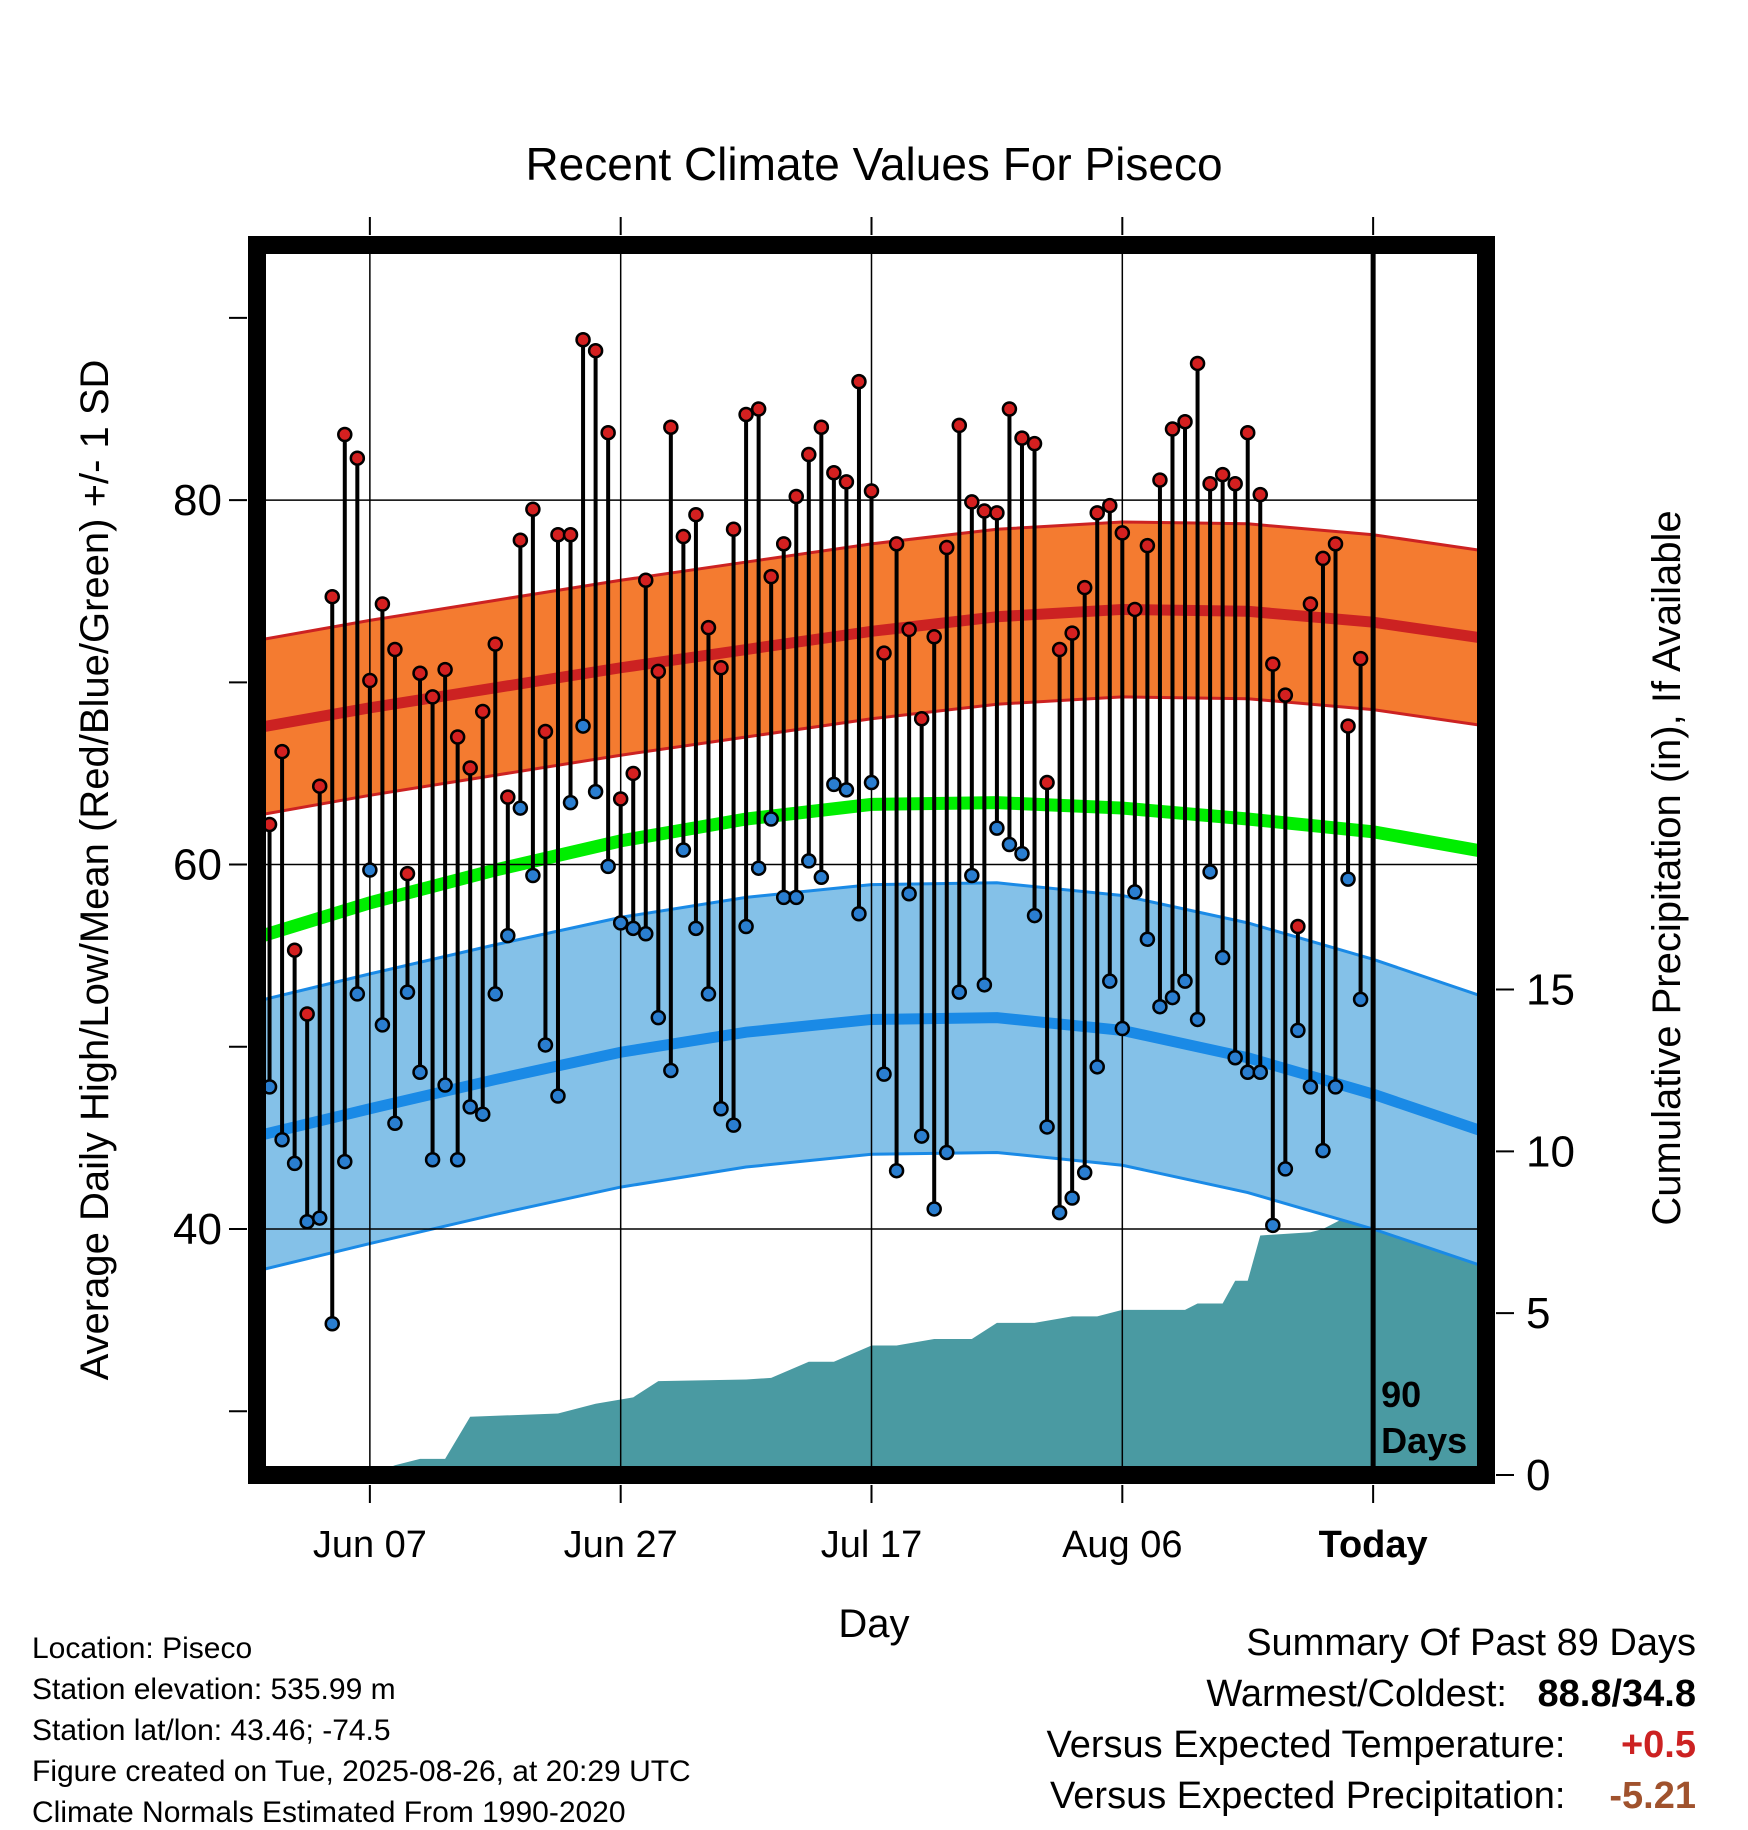 This screenshot has width=1748, height=1830. What do you see at coordinates (1538, 1475) in the screenshot?
I see `y-right-tick-label: 0` at bounding box center [1538, 1475].